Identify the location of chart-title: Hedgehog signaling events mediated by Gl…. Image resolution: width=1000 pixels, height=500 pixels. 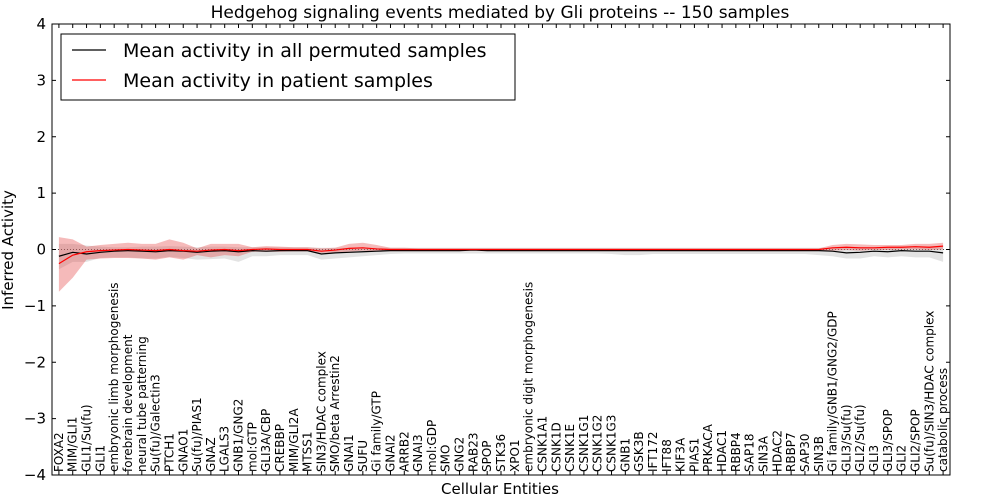
(500, 13).